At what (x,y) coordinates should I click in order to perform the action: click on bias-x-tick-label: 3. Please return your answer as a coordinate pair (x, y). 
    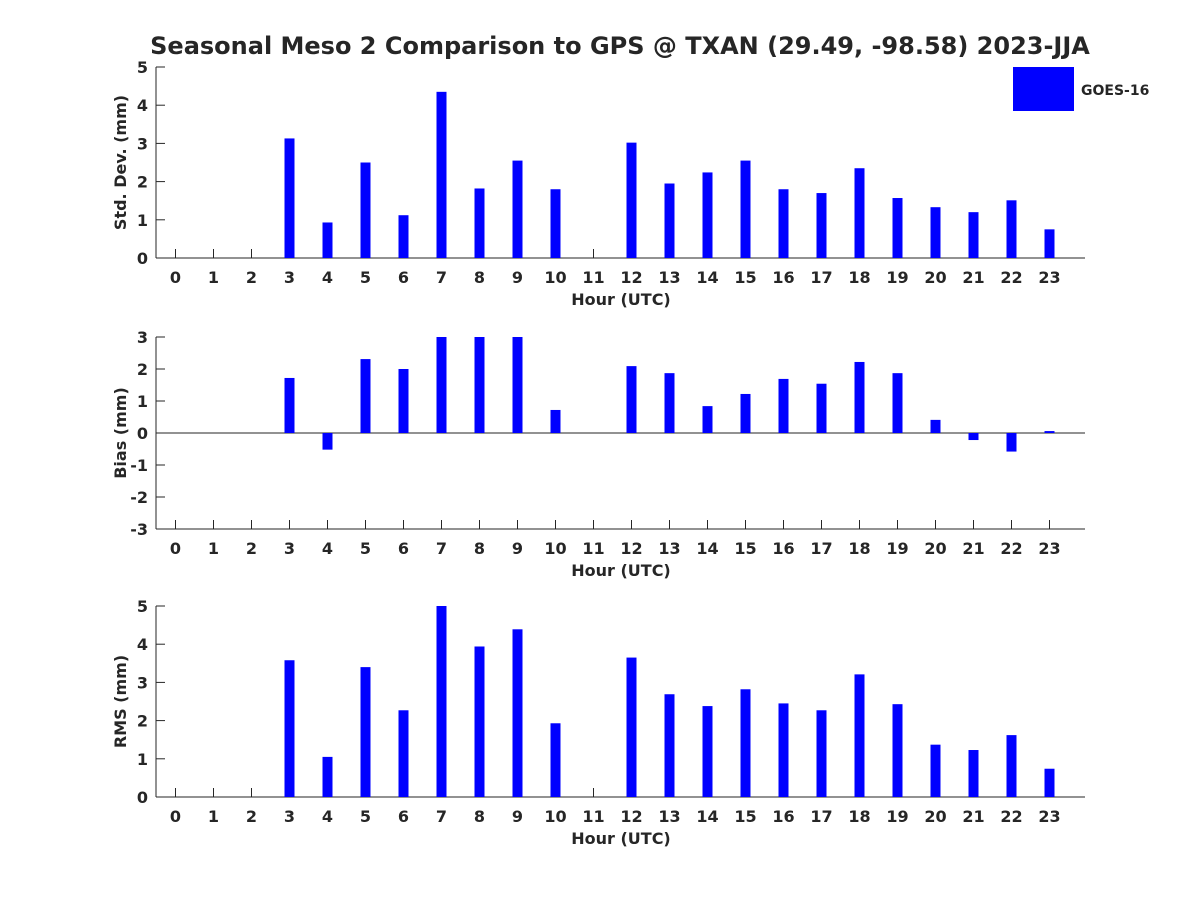
    Looking at the image, I should click on (289, 548).